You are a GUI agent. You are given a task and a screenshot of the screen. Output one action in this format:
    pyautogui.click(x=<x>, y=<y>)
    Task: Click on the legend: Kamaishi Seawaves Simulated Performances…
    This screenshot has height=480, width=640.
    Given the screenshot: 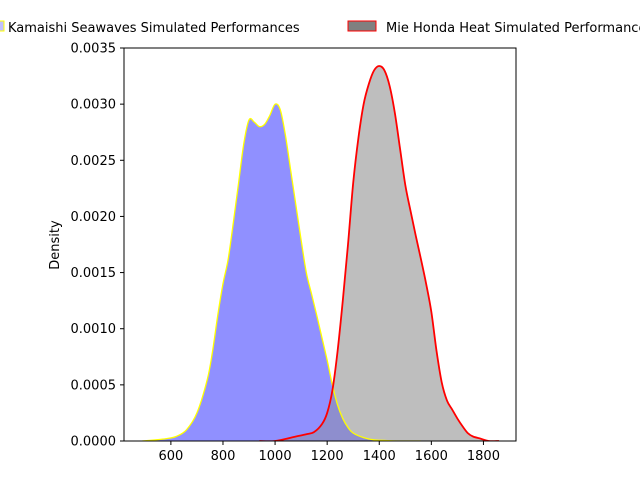 What is the action you would take?
    pyautogui.click(x=320, y=28)
    